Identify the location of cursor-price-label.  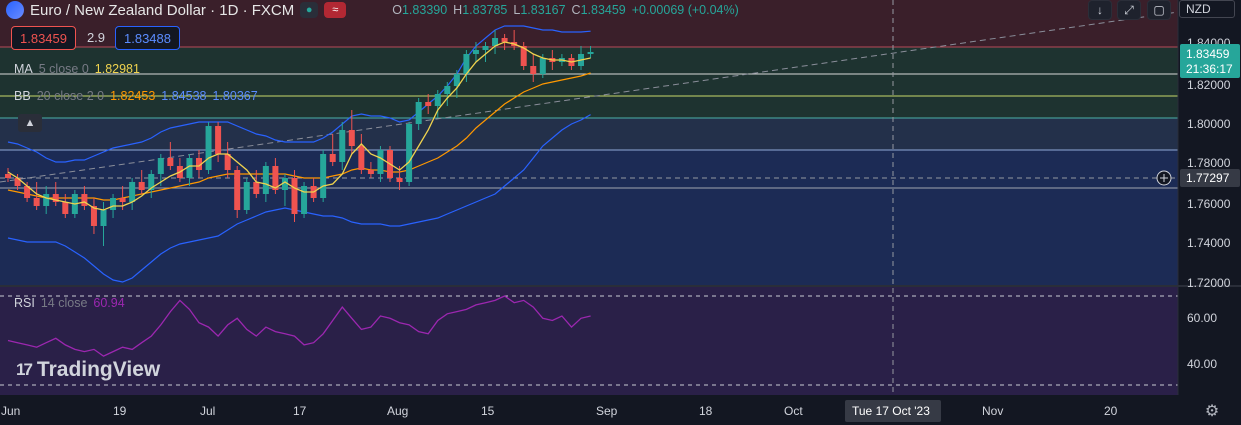
(1210, 178).